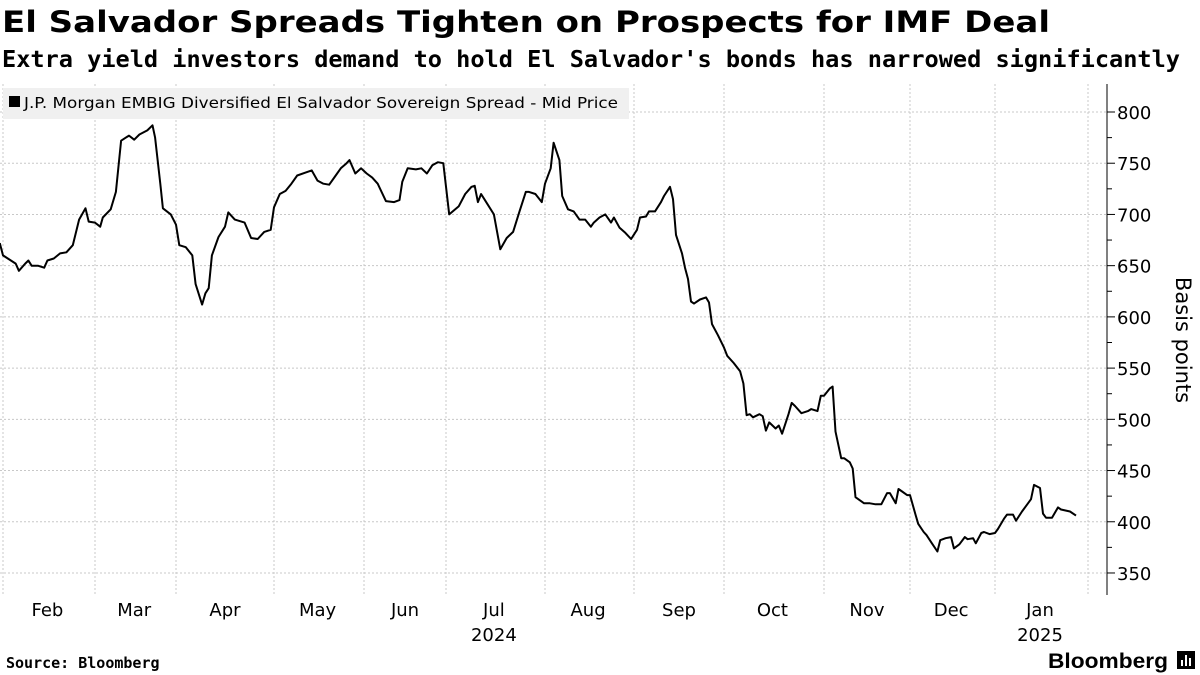  I want to click on x-tick-label: May, so click(318, 610).